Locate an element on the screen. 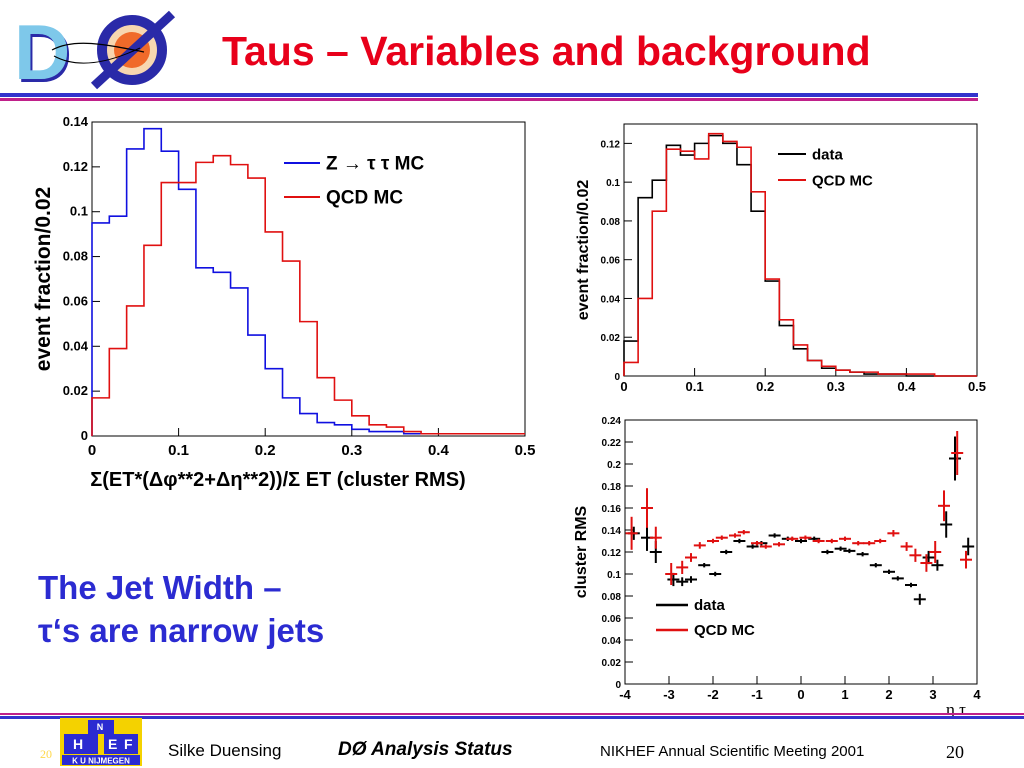  logo-lettering: D is located at coordinates (42, 49).